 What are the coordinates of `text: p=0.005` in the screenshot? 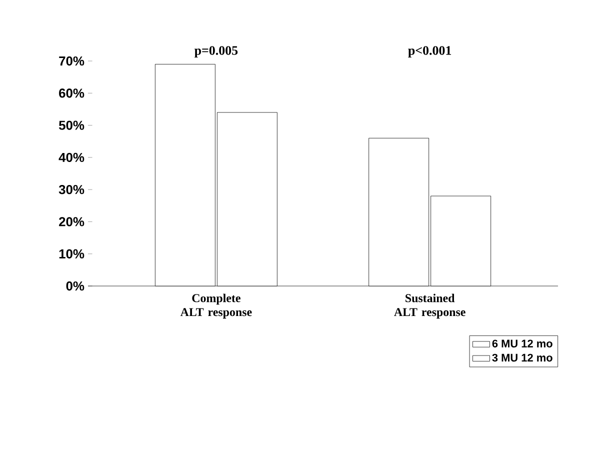 It's located at (216, 52).